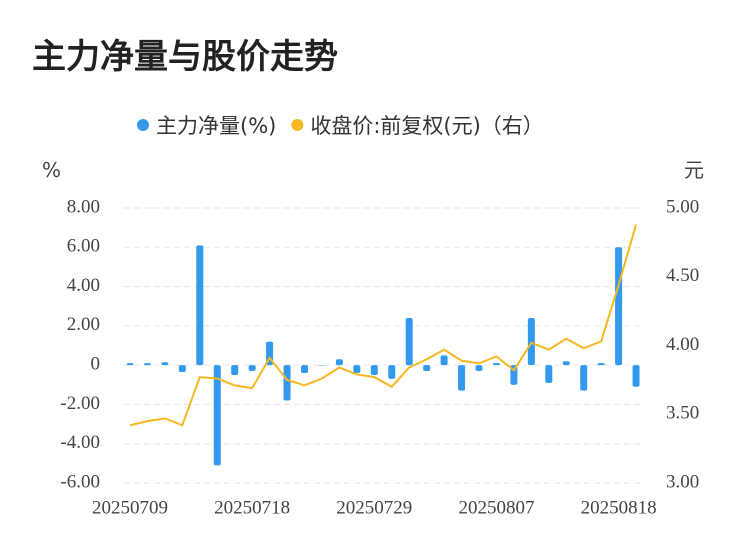 This screenshot has width=750, height=558. Describe the element at coordinates (682, 206) in the screenshot. I see `y2-tick-label: 5.00` at that location.